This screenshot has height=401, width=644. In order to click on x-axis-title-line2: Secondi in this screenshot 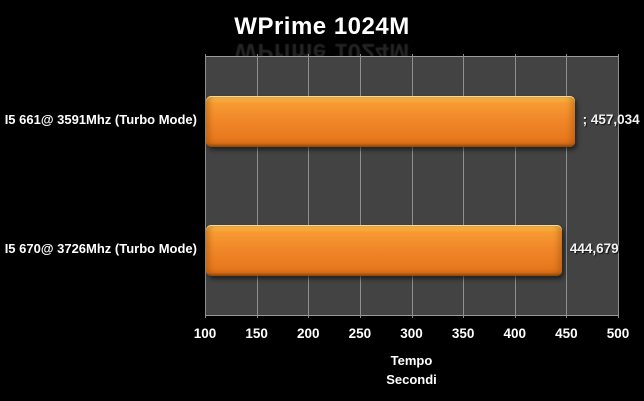, I will do `click(411, 379)`.